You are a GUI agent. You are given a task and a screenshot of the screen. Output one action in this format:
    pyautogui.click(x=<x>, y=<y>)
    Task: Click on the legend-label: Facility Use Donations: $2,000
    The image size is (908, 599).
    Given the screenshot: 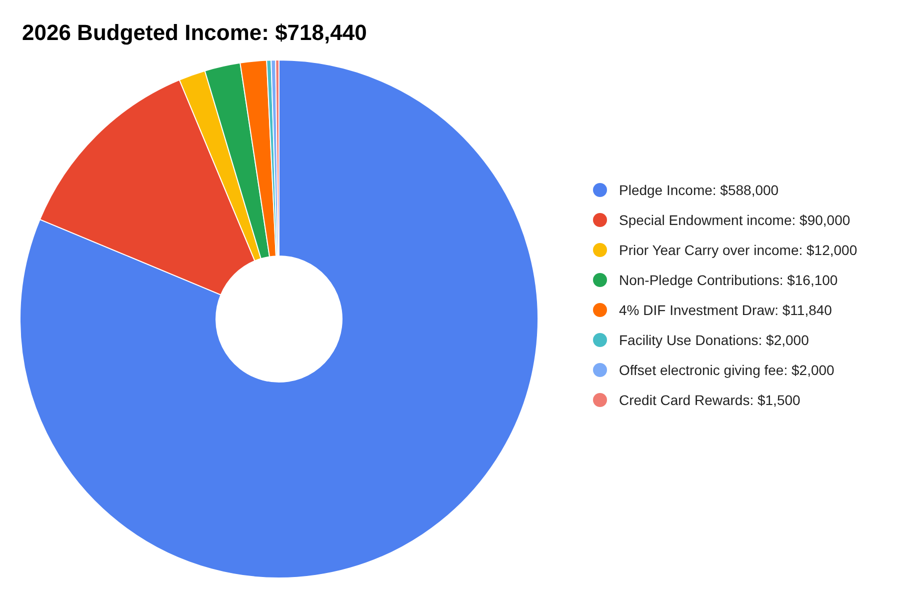 What is the action you would take?
    pyautogui.click(x=714, y=340)
    